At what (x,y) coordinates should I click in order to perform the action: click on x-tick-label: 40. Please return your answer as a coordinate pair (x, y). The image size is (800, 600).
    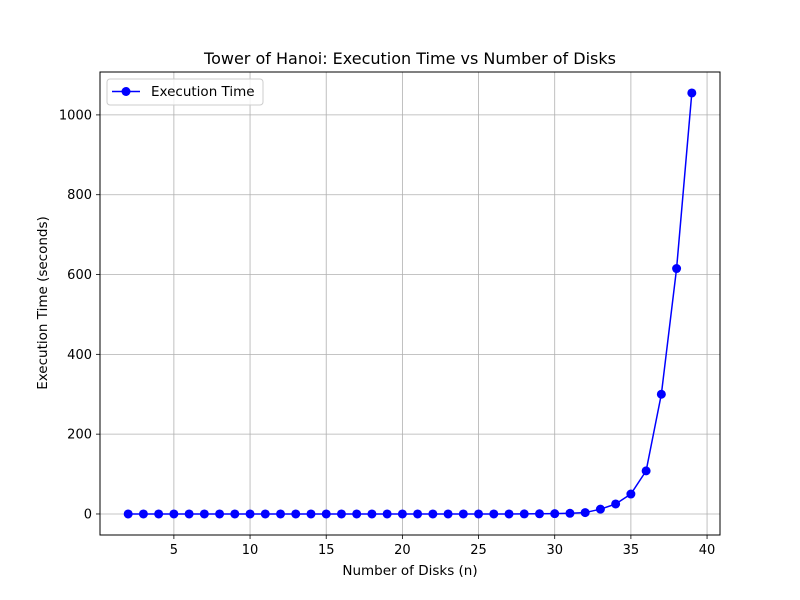
    Looking at the image, I should click on (707, 550).